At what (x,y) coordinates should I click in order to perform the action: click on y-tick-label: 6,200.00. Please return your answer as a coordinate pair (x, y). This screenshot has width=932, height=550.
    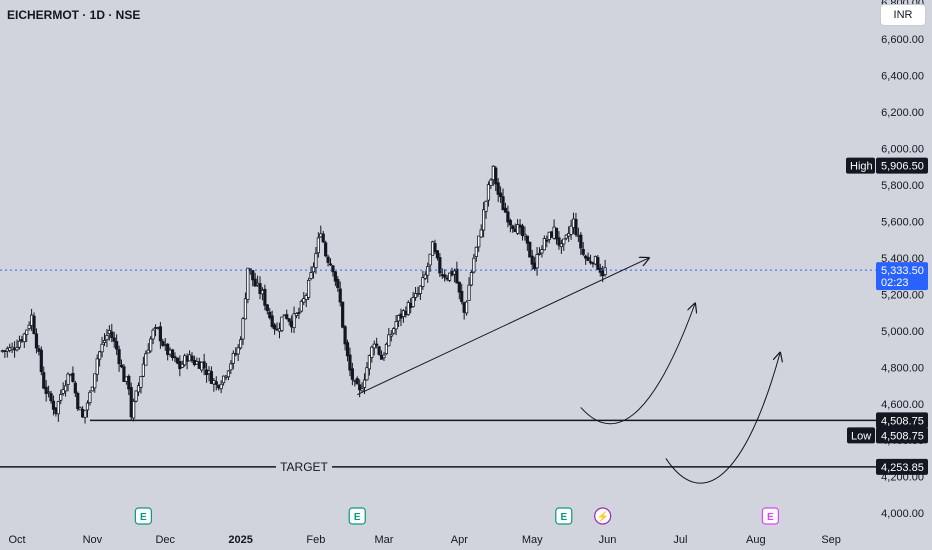
    Looking at the image, I should click on (902, 113).